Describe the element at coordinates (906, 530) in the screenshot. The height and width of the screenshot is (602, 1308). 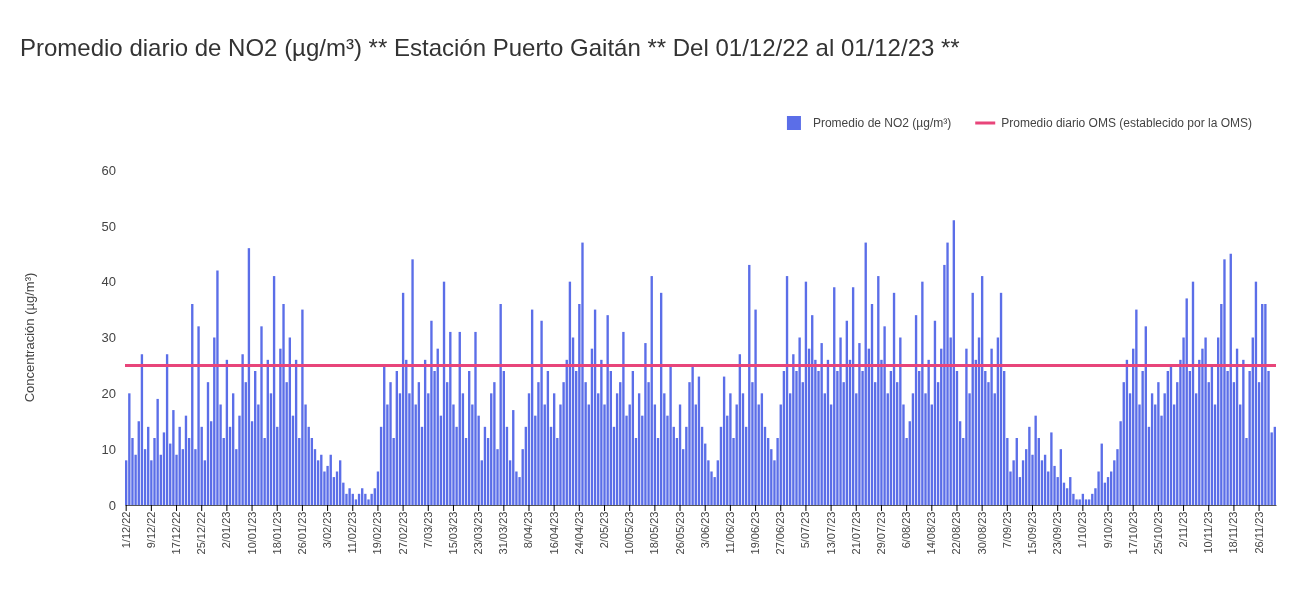
I see `x-tick-label: 6/08/23` at that location.